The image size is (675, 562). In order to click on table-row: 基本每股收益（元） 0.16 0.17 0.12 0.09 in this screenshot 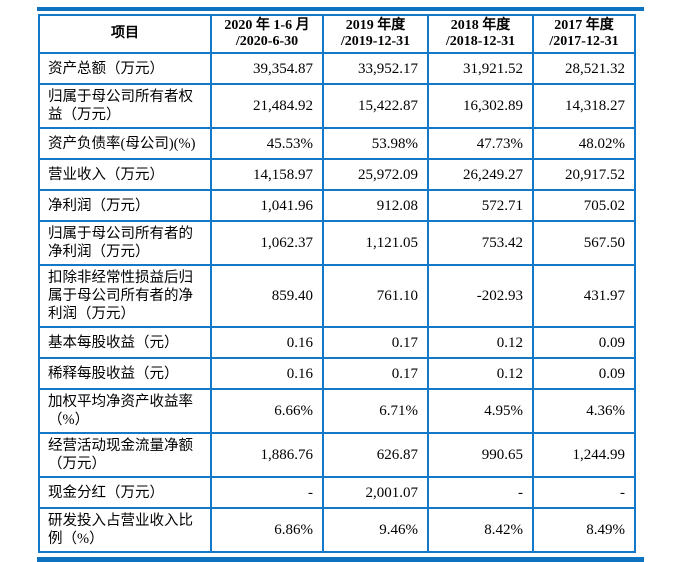, I will do `click(337, 342)`.